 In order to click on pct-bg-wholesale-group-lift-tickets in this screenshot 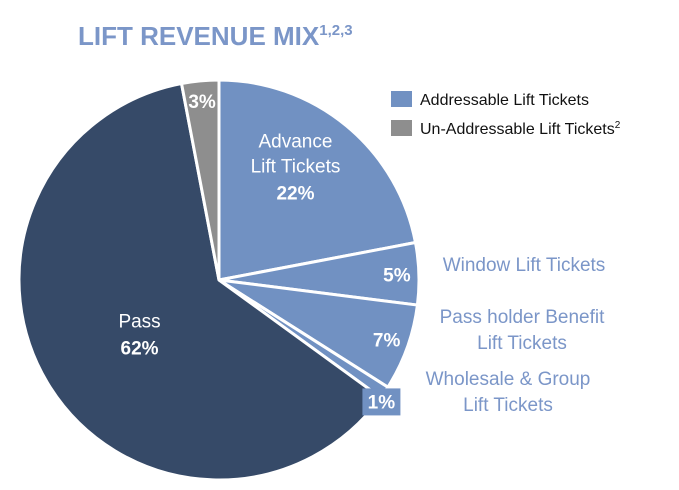, I will do `click(381, 402)`.